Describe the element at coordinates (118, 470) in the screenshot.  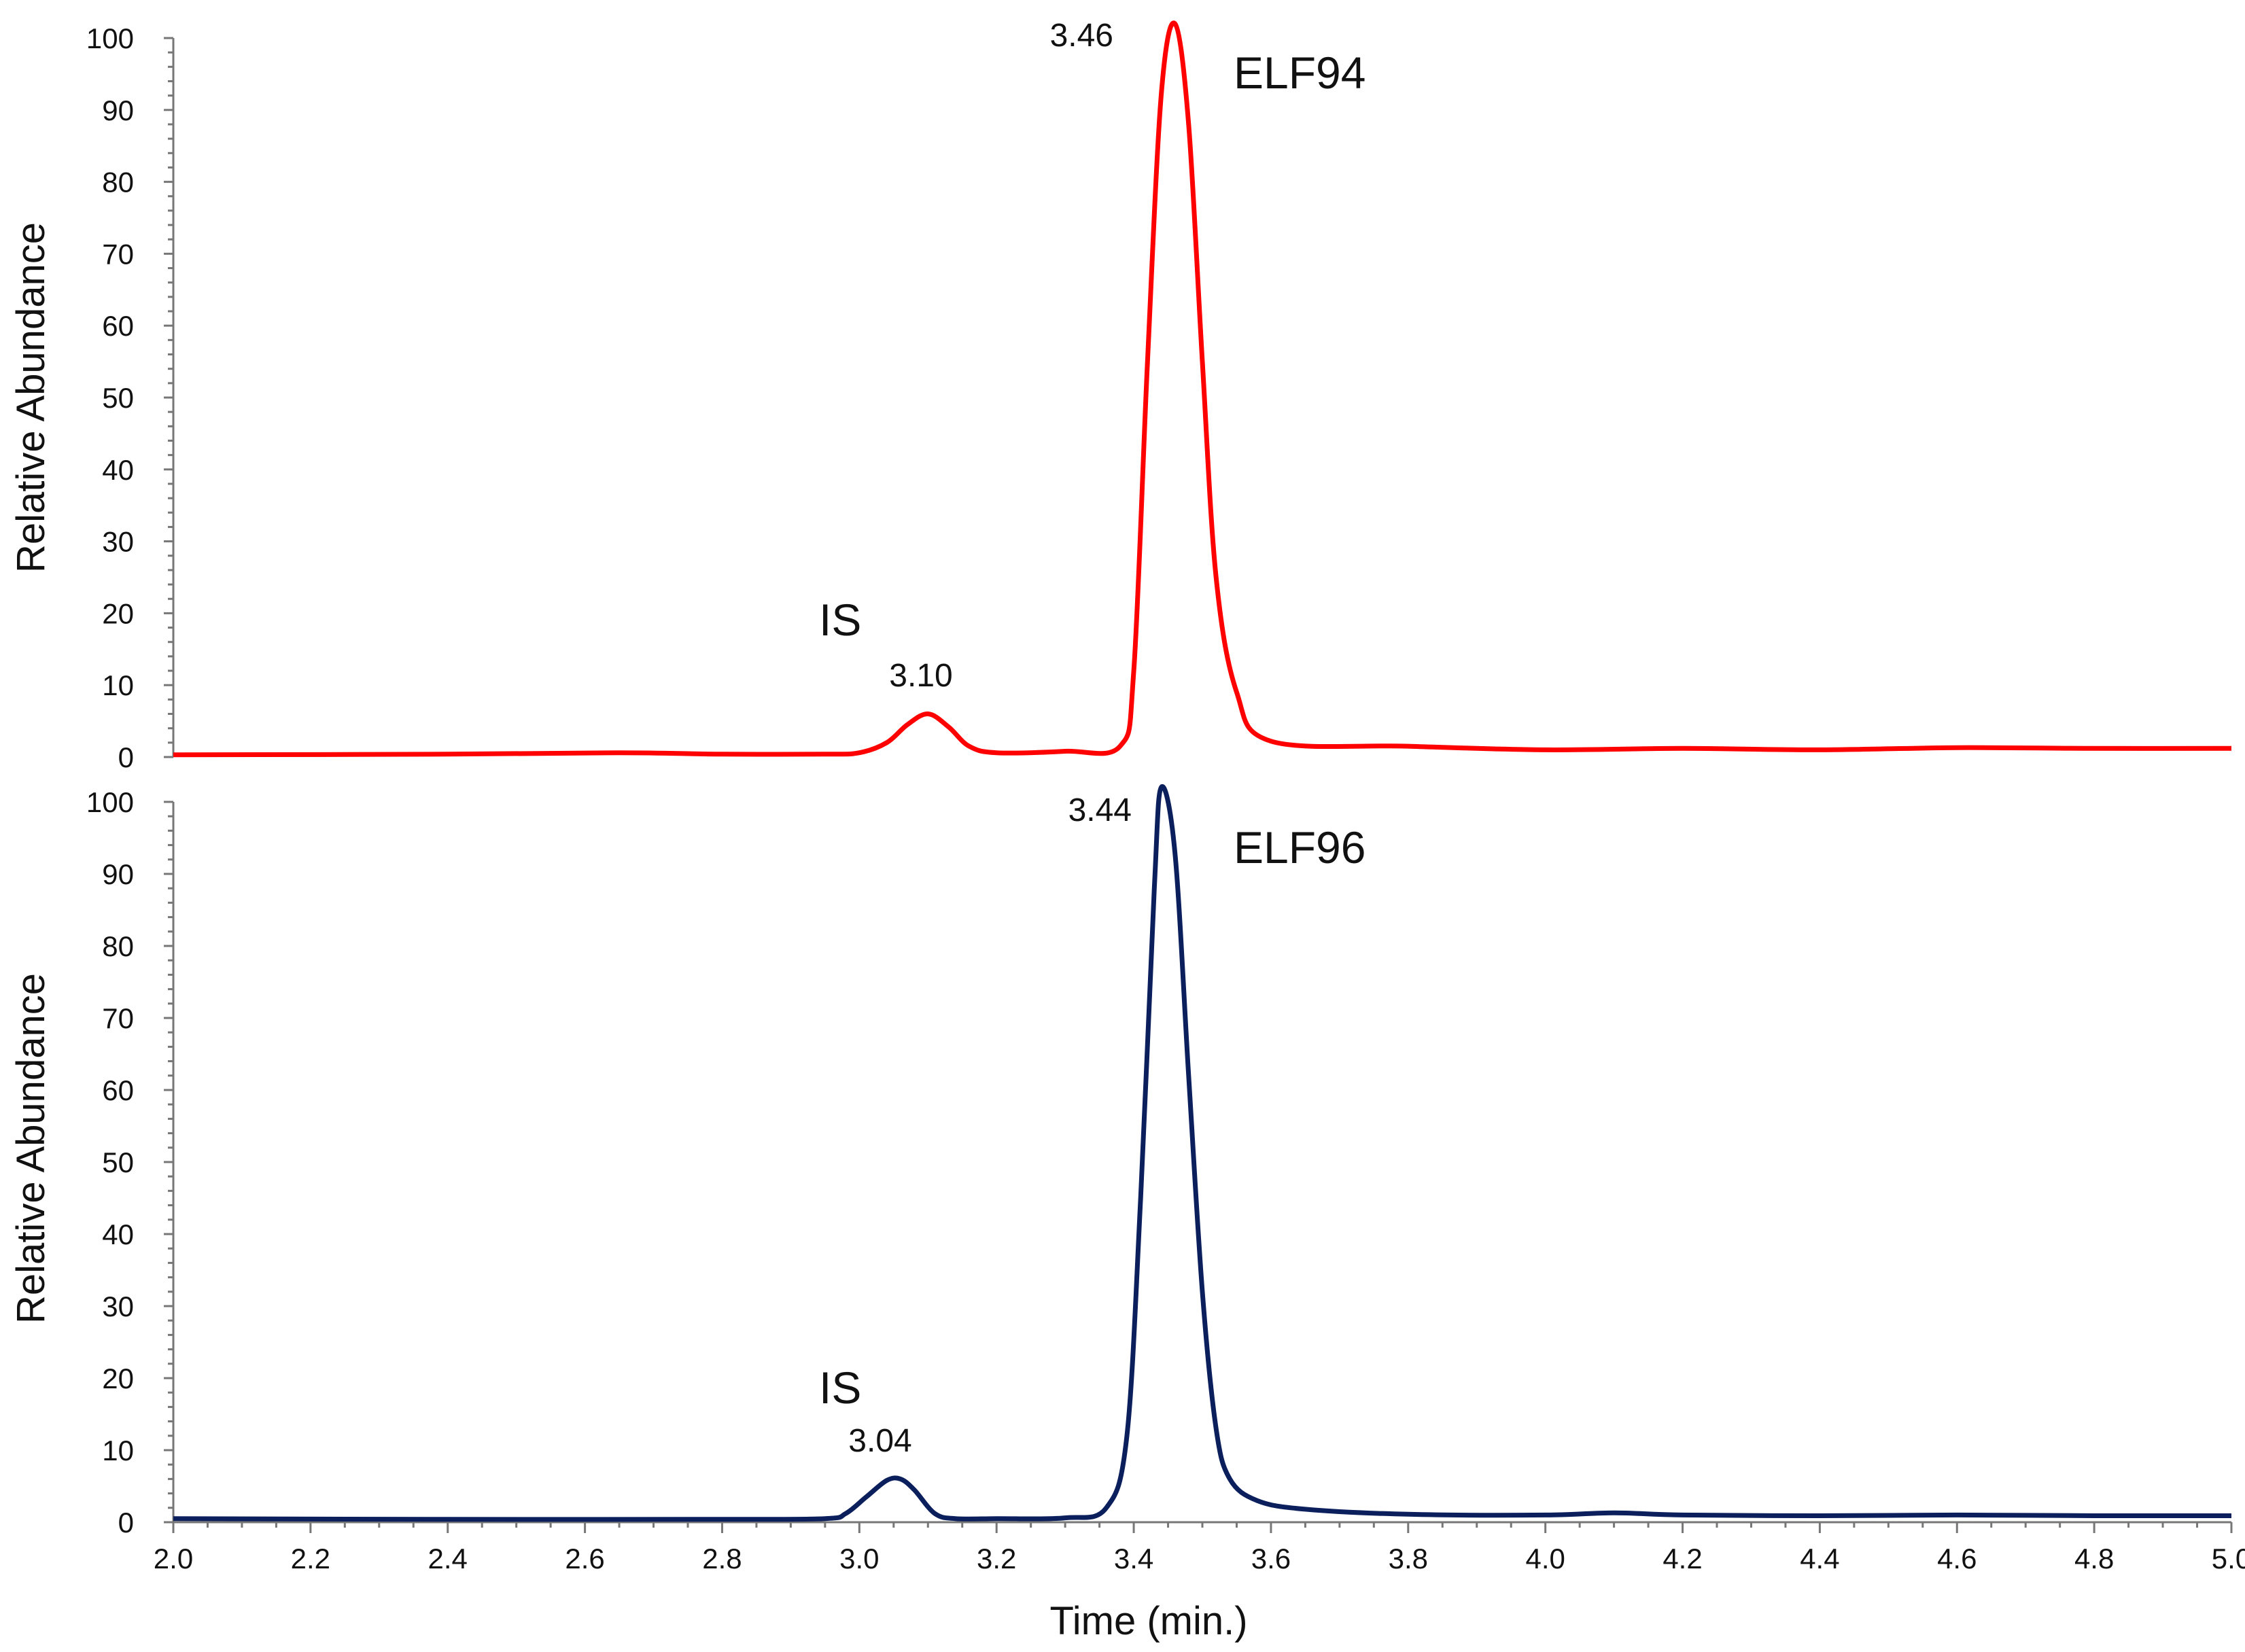
I see `top-y-tick-label-40: 40` at that location.